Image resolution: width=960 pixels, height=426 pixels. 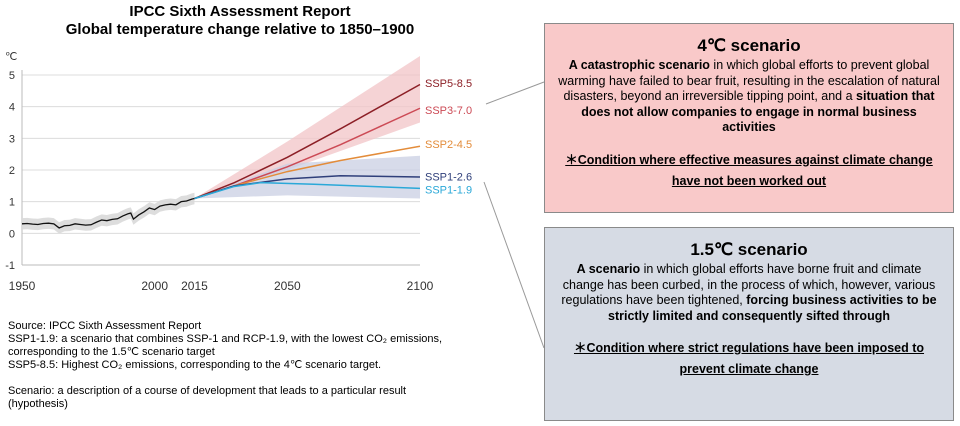 What do you see at coordinates (22, 286) in the screenshot?
I see `x-tick-label: 1950` at bounding box center [22, 286].